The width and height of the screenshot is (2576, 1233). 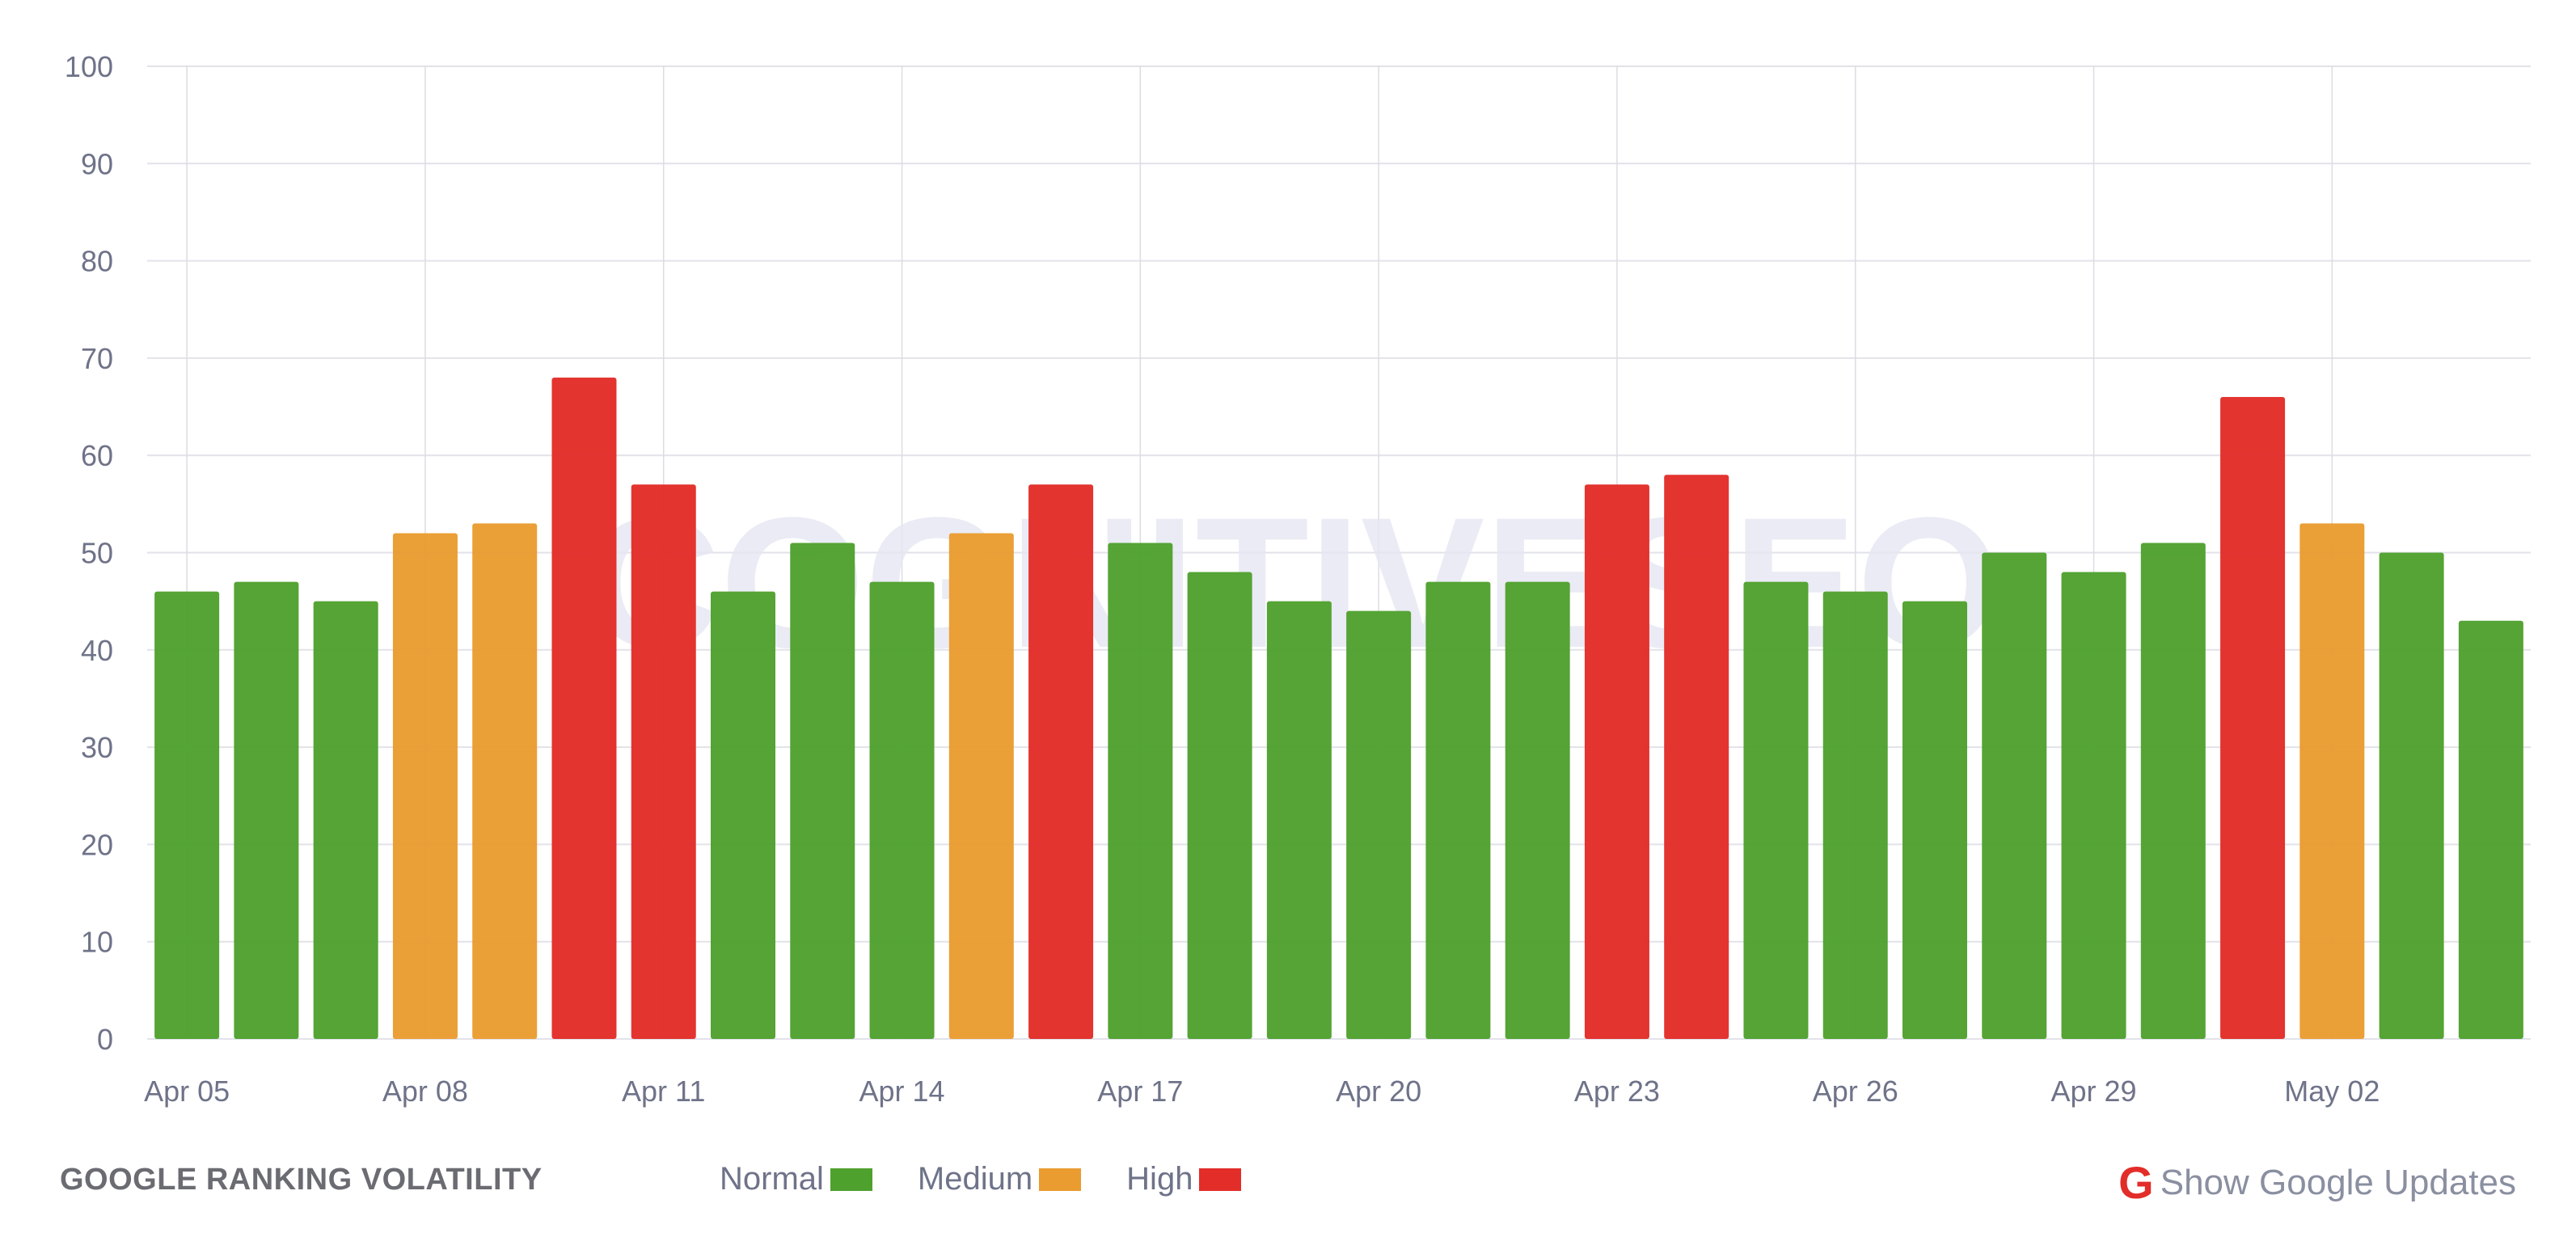 What do you see at coordinates (1616, 761) in the screenshot?
I see `bar-apr-23: Apr 23: 57` at bounding box center [1616, 761].